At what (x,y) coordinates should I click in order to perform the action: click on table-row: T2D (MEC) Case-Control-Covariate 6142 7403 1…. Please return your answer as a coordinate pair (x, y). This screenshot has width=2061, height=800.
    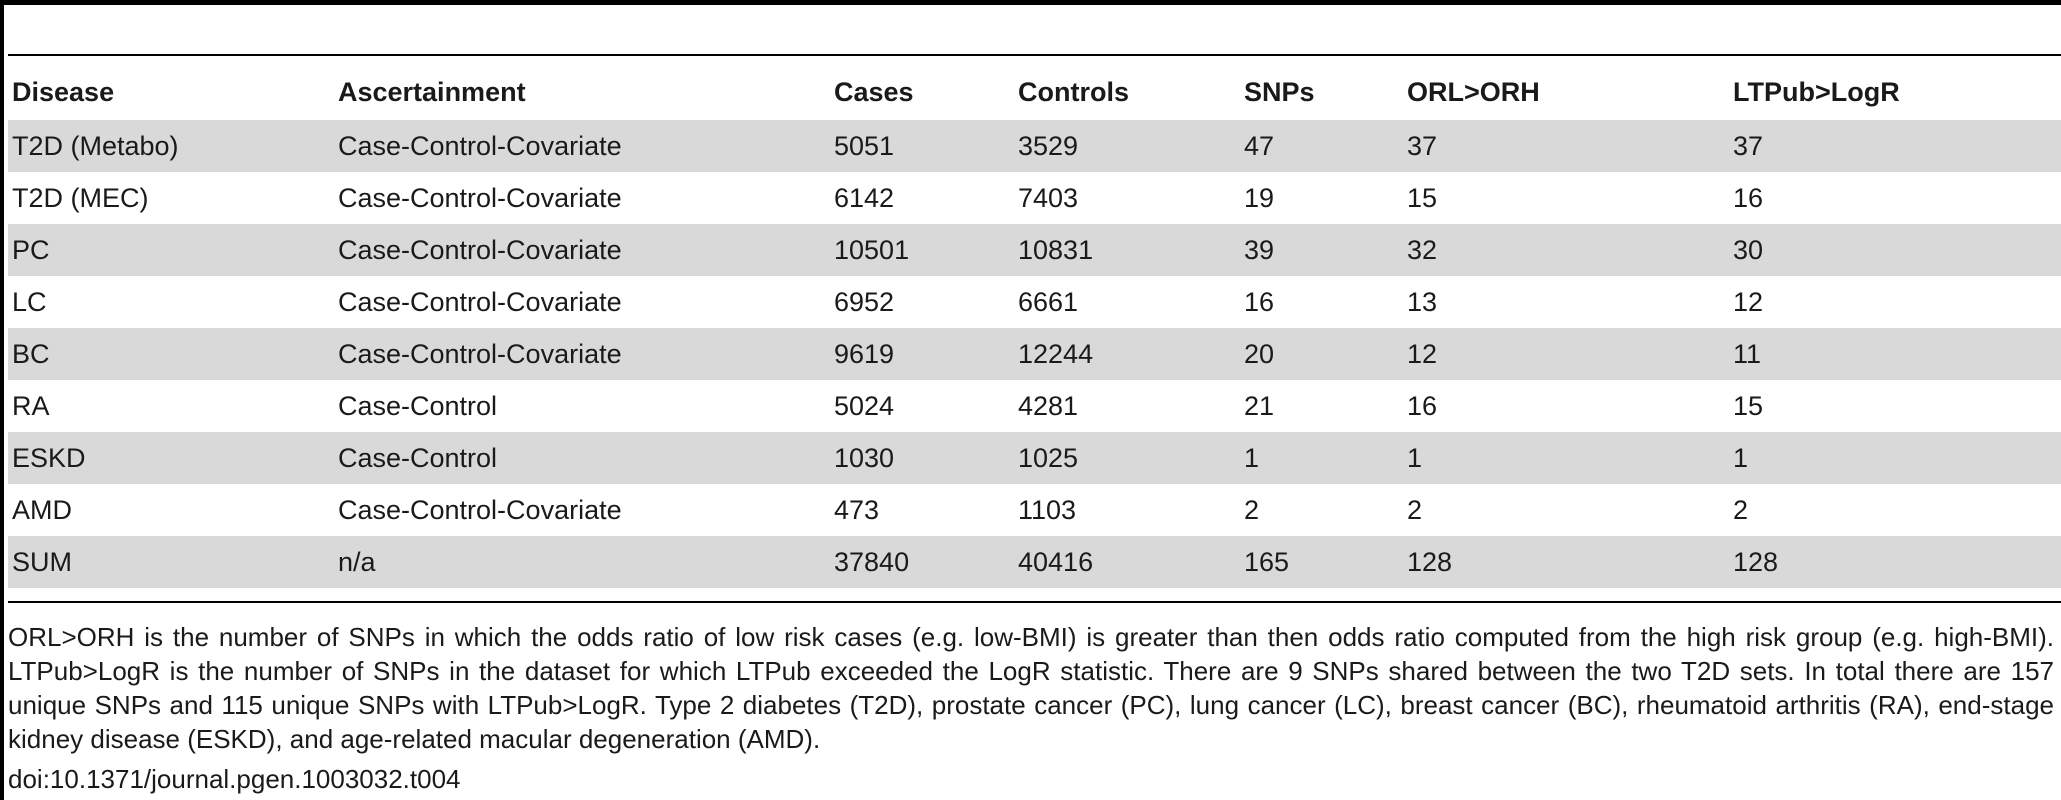
    Looking at the image, I should click on (1034, 198).